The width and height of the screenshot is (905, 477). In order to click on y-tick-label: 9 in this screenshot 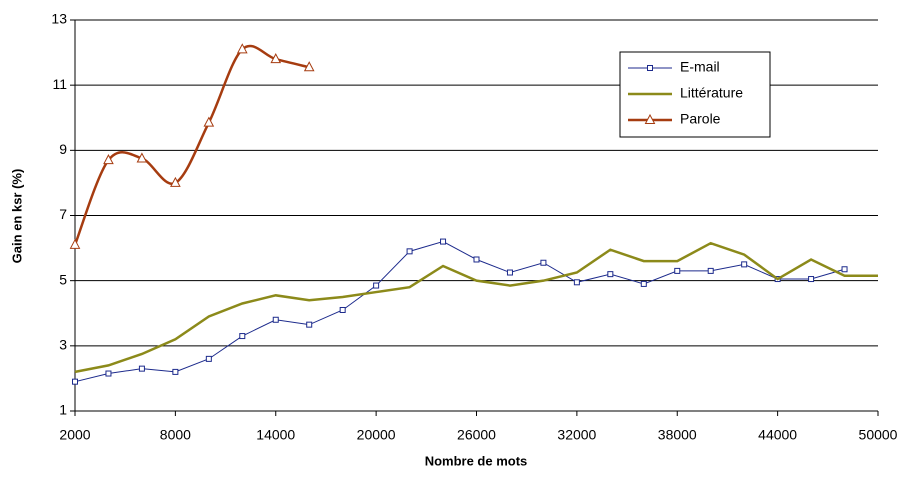, I will do `click(63, 149)`.